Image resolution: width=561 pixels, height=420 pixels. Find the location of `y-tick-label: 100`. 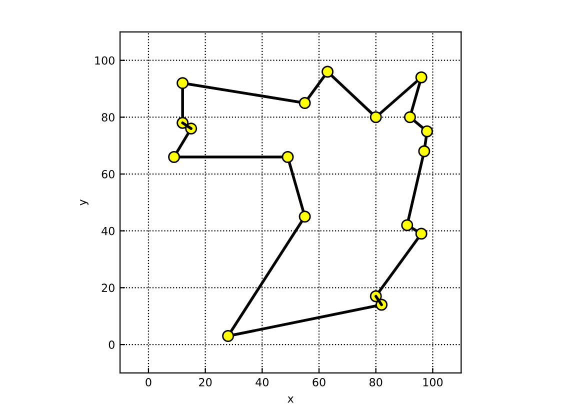

y-tick-label: 100 is located at coordinates (104, 60).